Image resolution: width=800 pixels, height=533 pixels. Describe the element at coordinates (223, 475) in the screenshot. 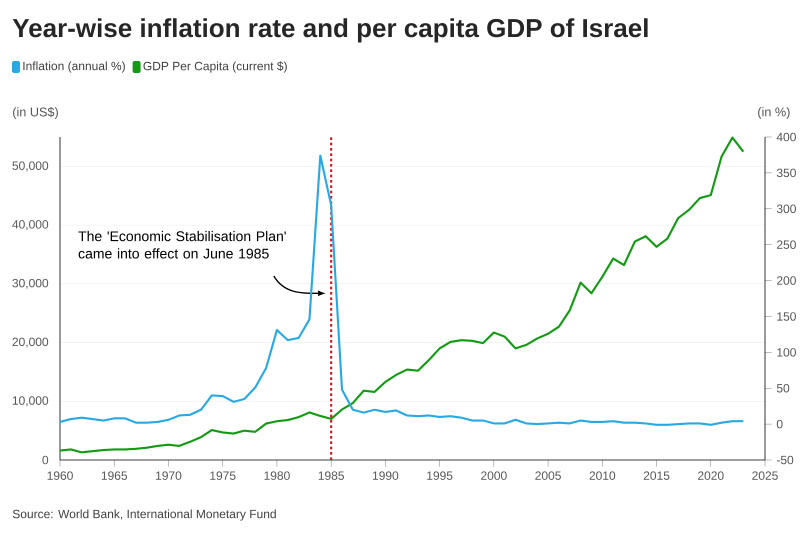

I see `x-tick-label: 1975` at that location.